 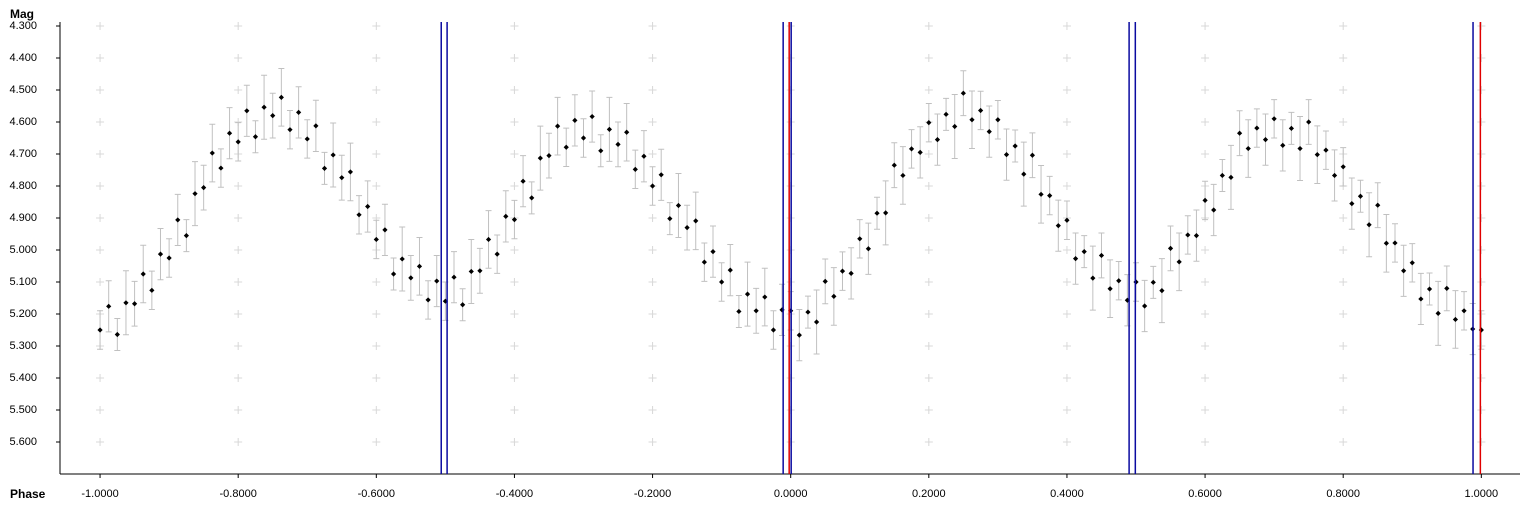 What do you see at coordinates (23, 154) in the screenshot?
I see `y-tick-label: 4.700` at bounding box center [23, 154].